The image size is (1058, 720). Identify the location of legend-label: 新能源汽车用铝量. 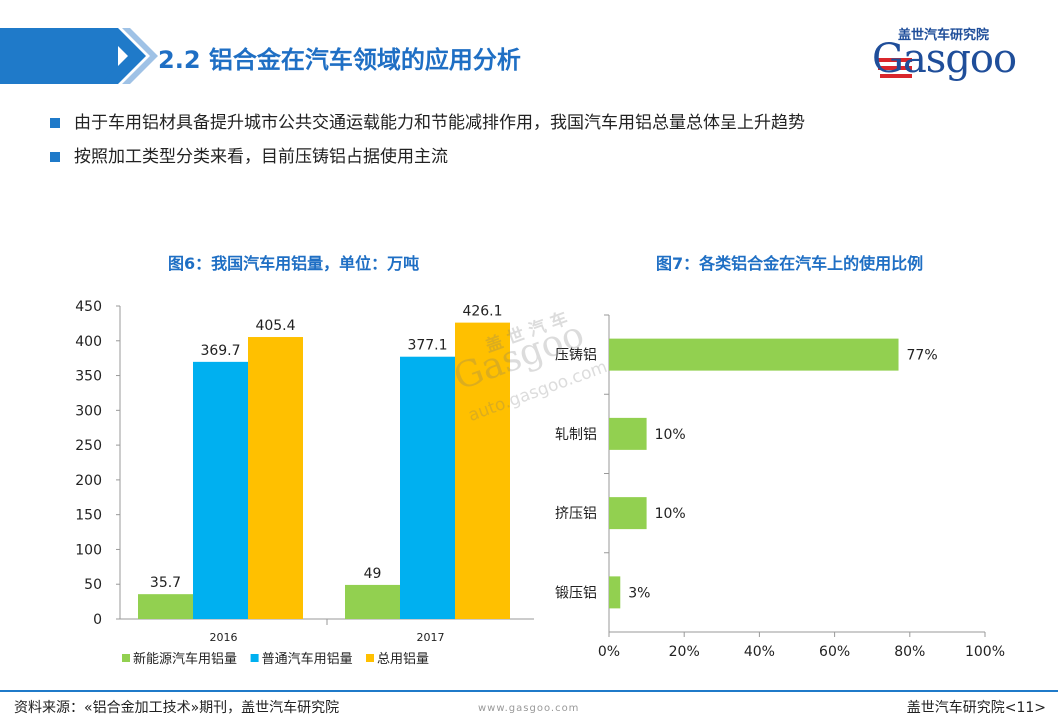
(185, 659).